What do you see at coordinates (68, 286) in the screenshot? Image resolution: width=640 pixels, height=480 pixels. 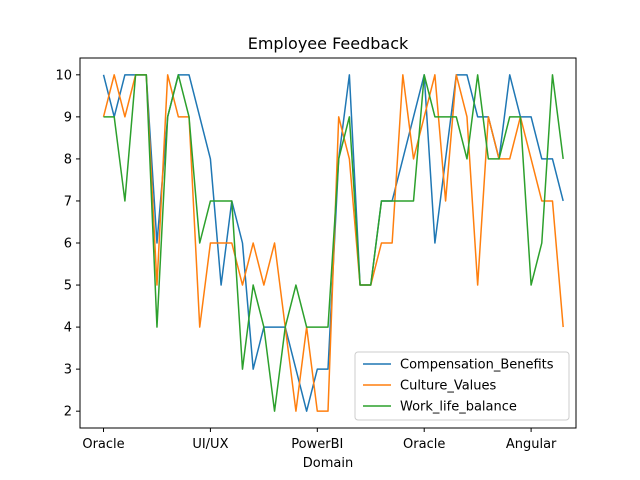 I see `y-tick-label: 5` at bounding box center [68, 286].